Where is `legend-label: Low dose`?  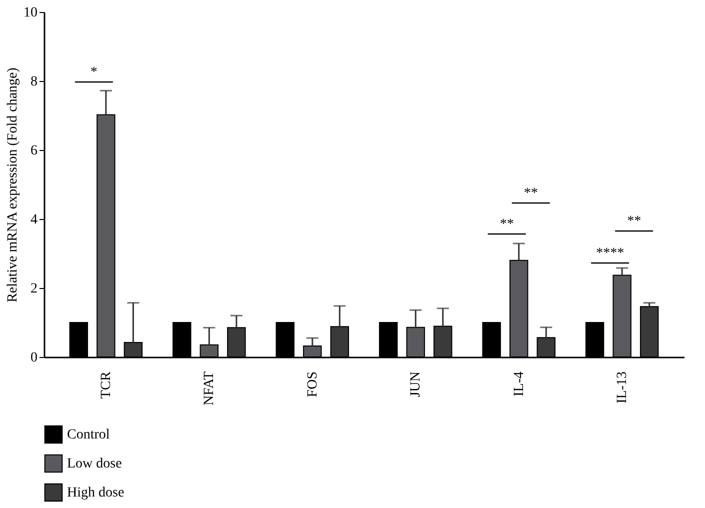
legend-label: Low dose is located at coordinates (94, 464).